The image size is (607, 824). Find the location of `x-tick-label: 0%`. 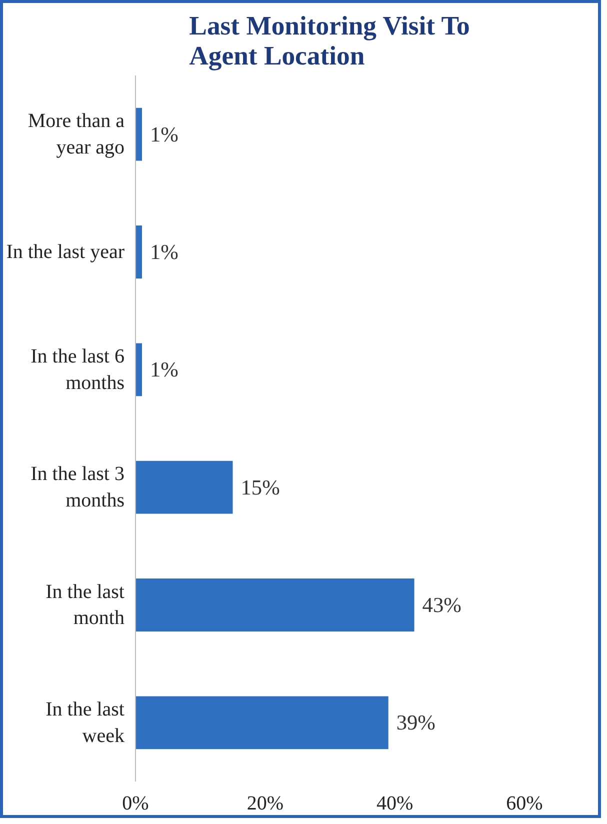

x-tick-label: 0% is located at coordinates (135, 803).